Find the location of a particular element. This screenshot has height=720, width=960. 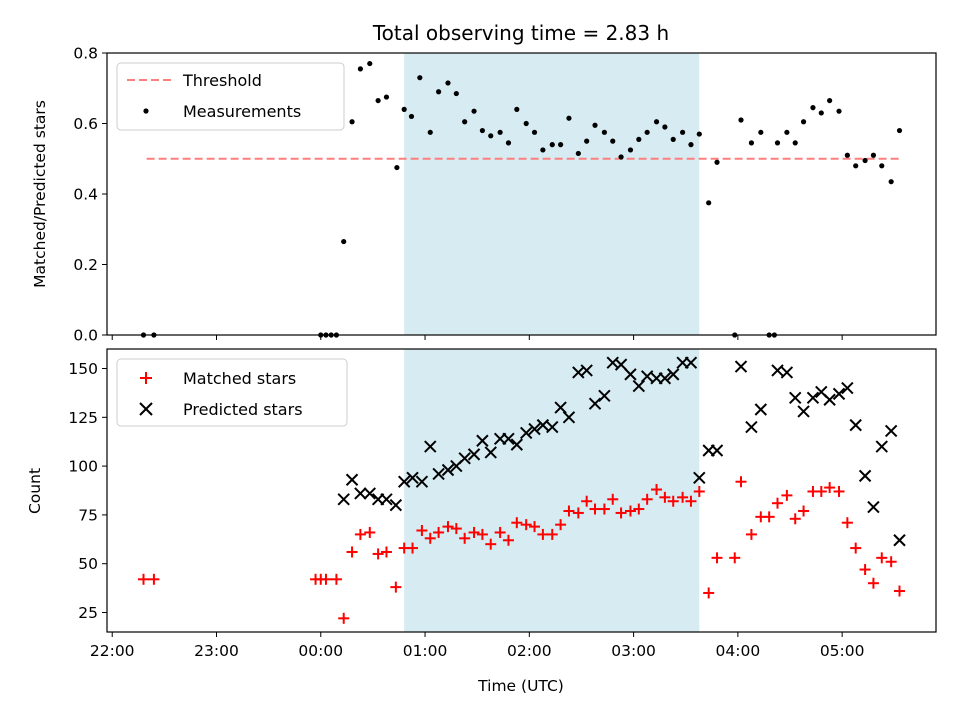

x-tick-label: 05:00 is located at coordinates (842, 651).